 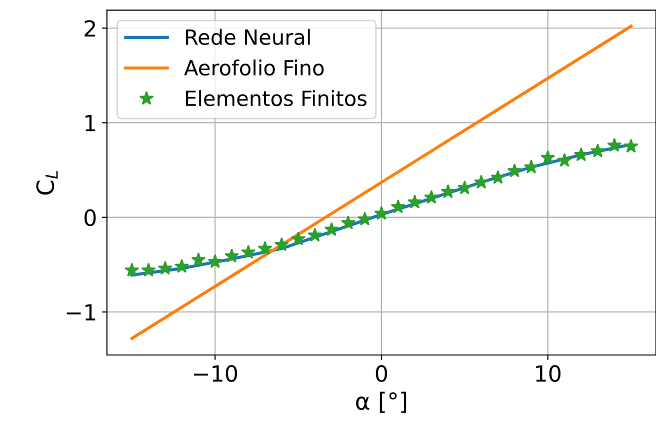 What do you see at coordinates (81, 312) in the screenshot?
I see `y-tick-label: −1` at bounding box center [81, 312].